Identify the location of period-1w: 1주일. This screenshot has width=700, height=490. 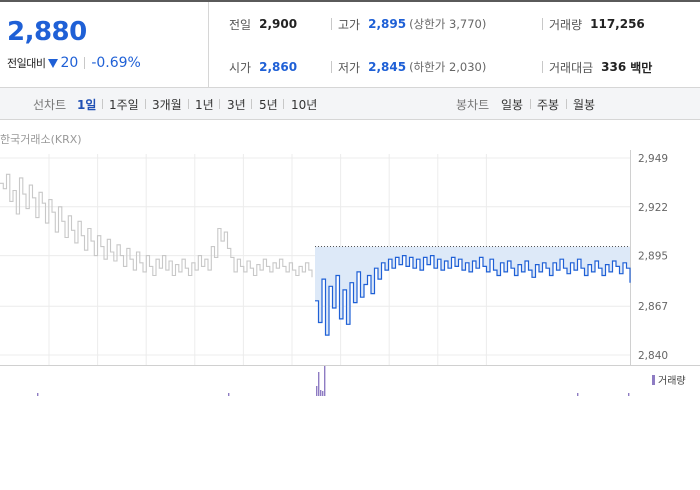
(124, 105).